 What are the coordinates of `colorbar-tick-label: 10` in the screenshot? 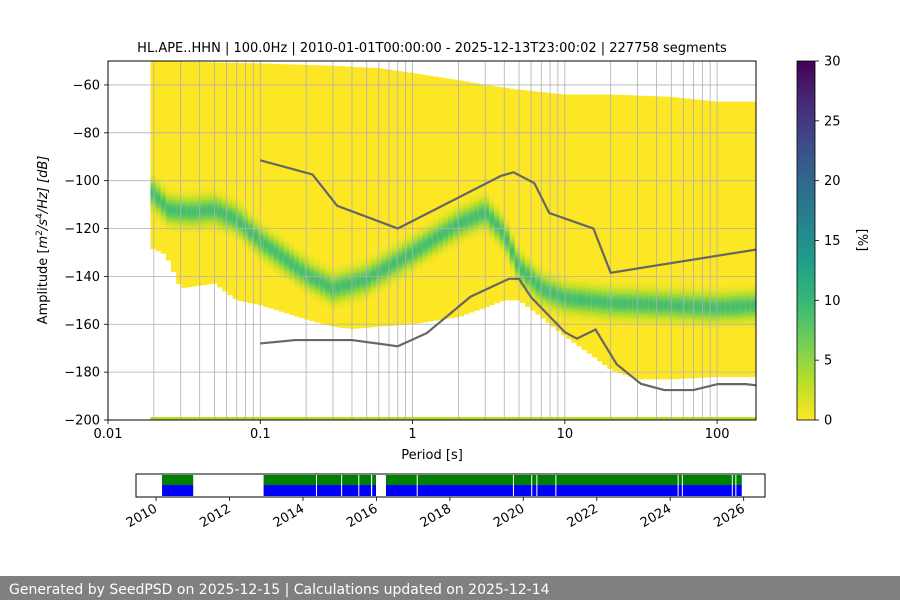 It's located at (832, 301).